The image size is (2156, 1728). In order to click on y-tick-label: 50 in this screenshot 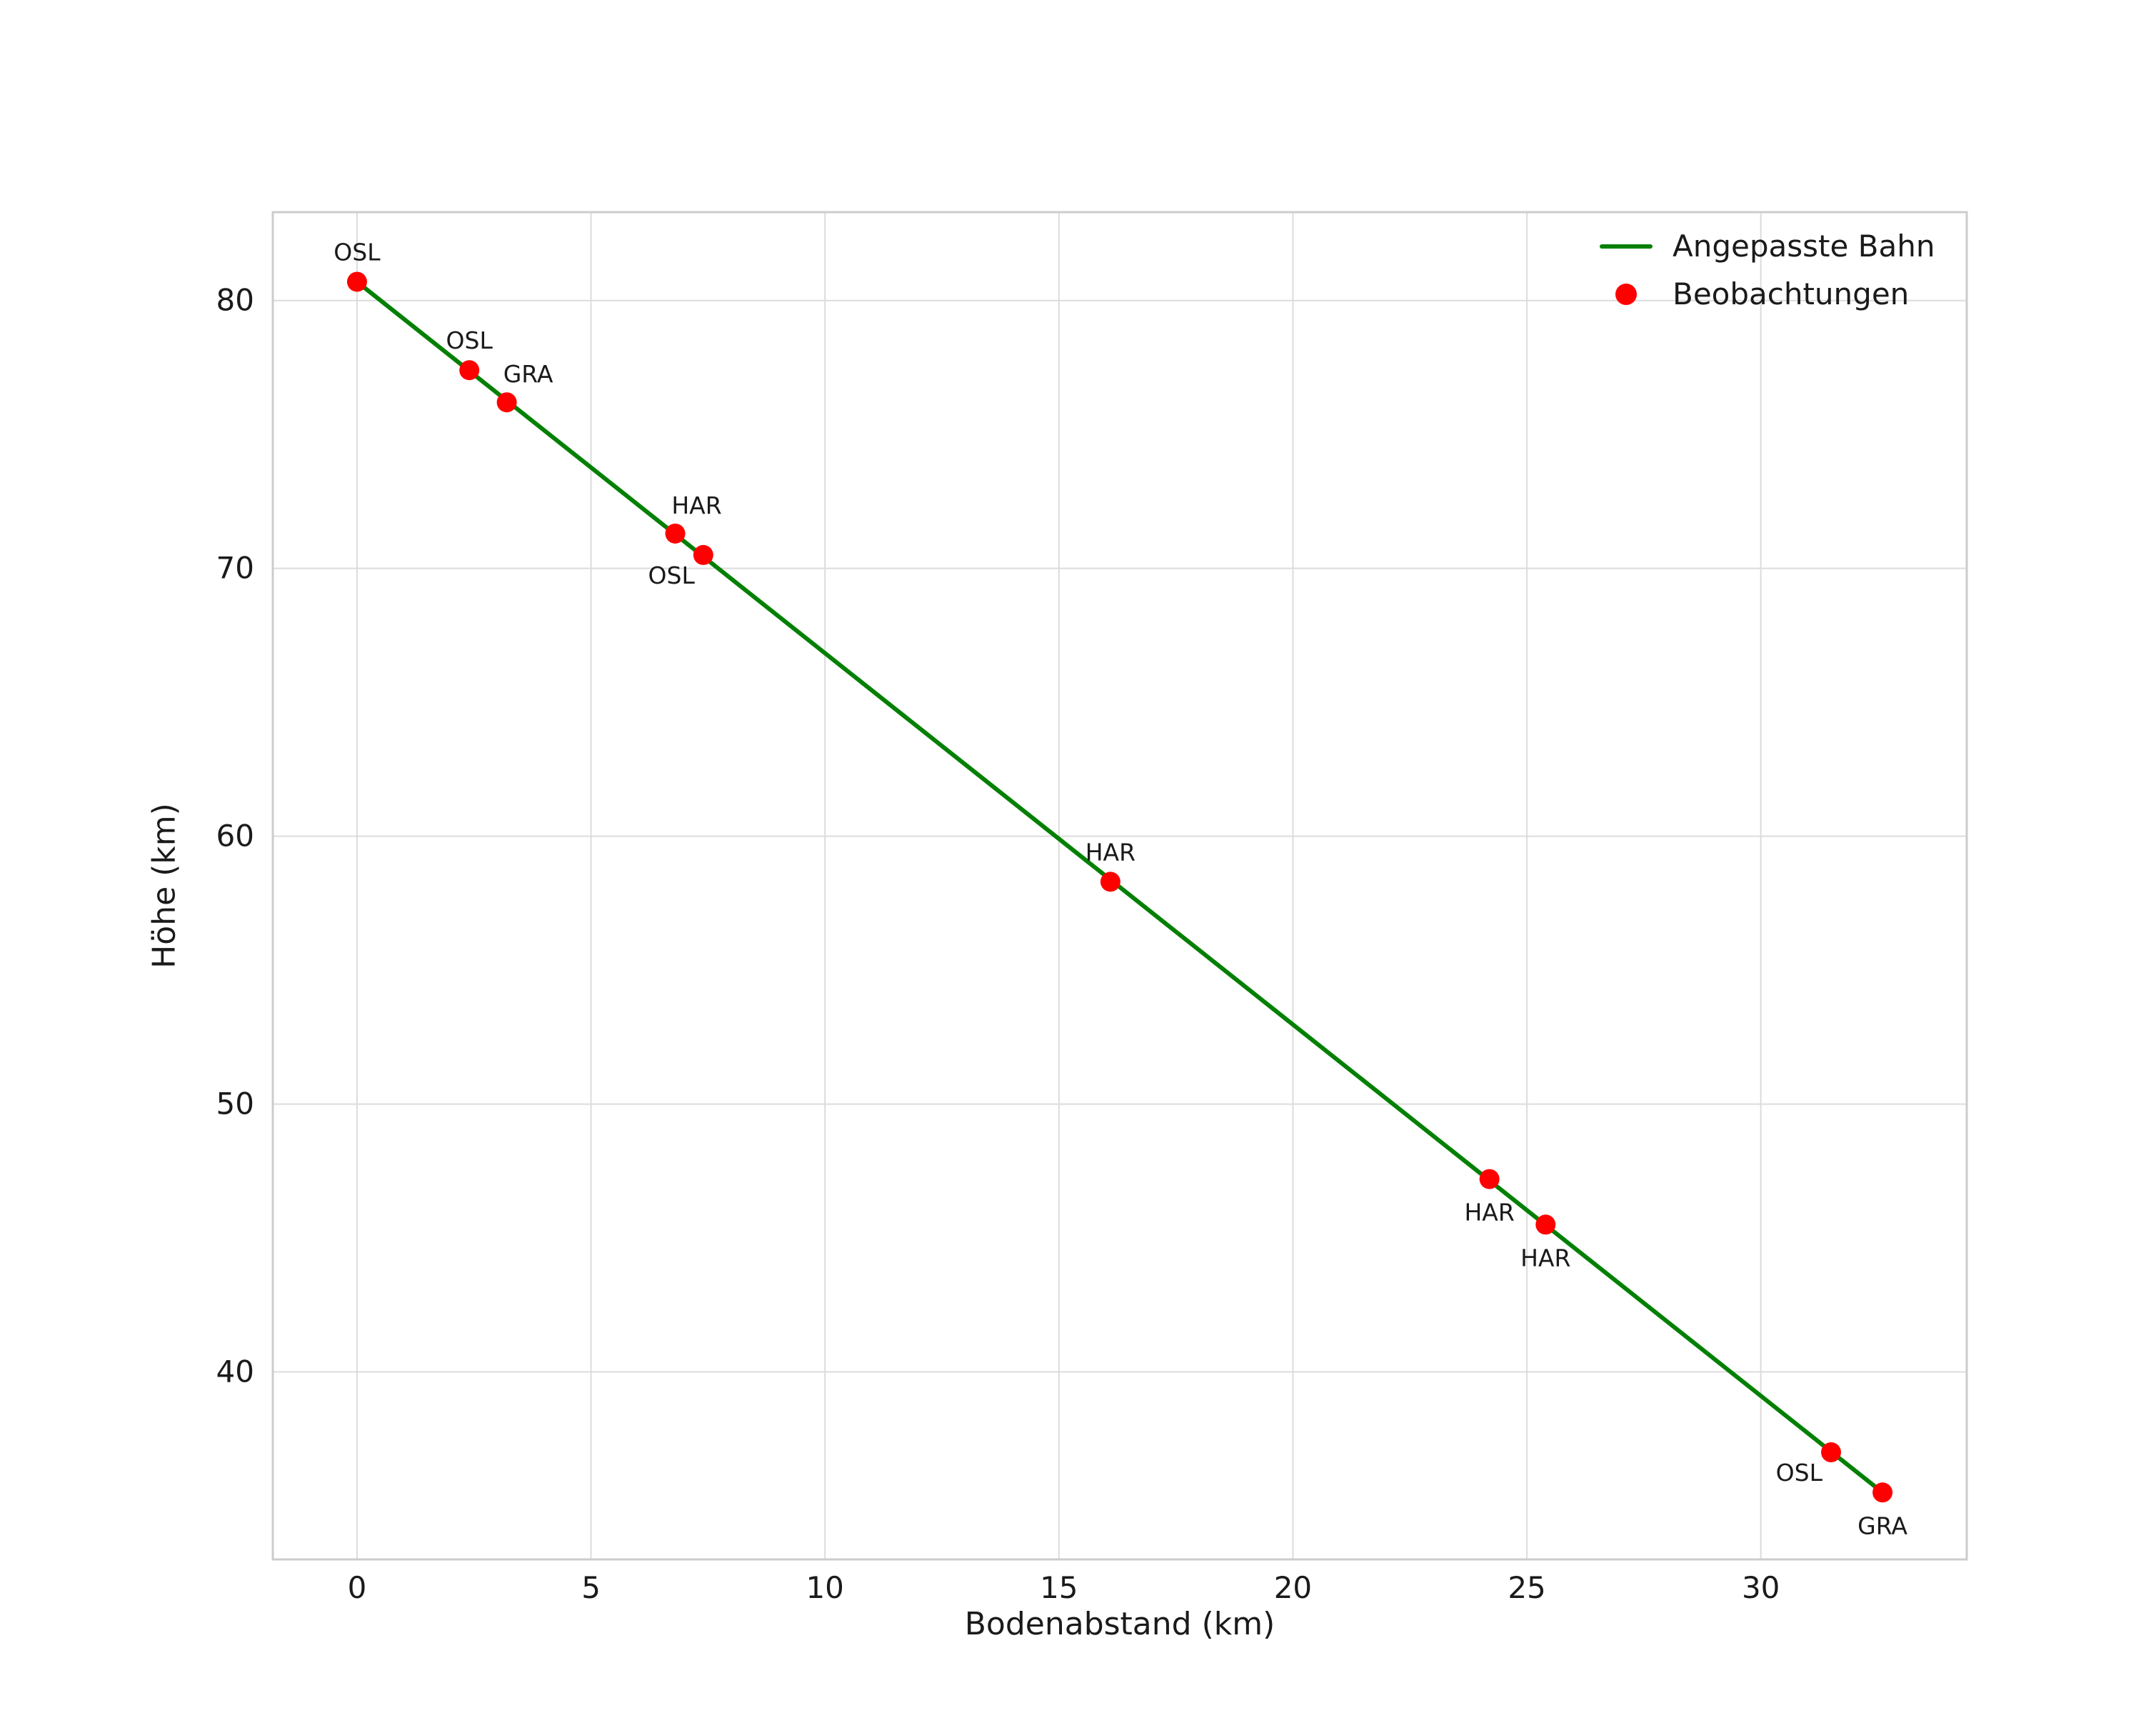, I will do `click(235, 1104)`.